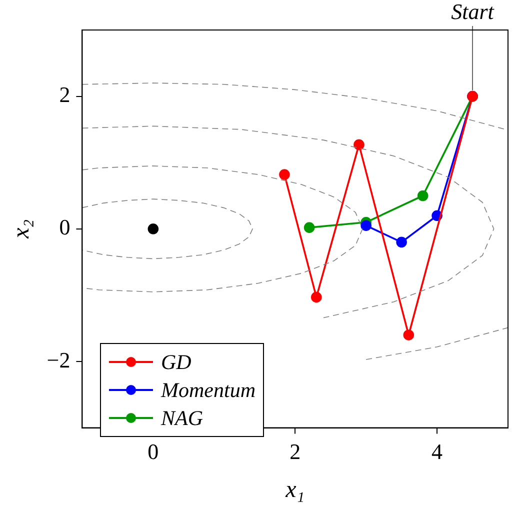 The height and width of the screenshot is (509, 522). I want to click on legend-label: GD, so click(176, 362).